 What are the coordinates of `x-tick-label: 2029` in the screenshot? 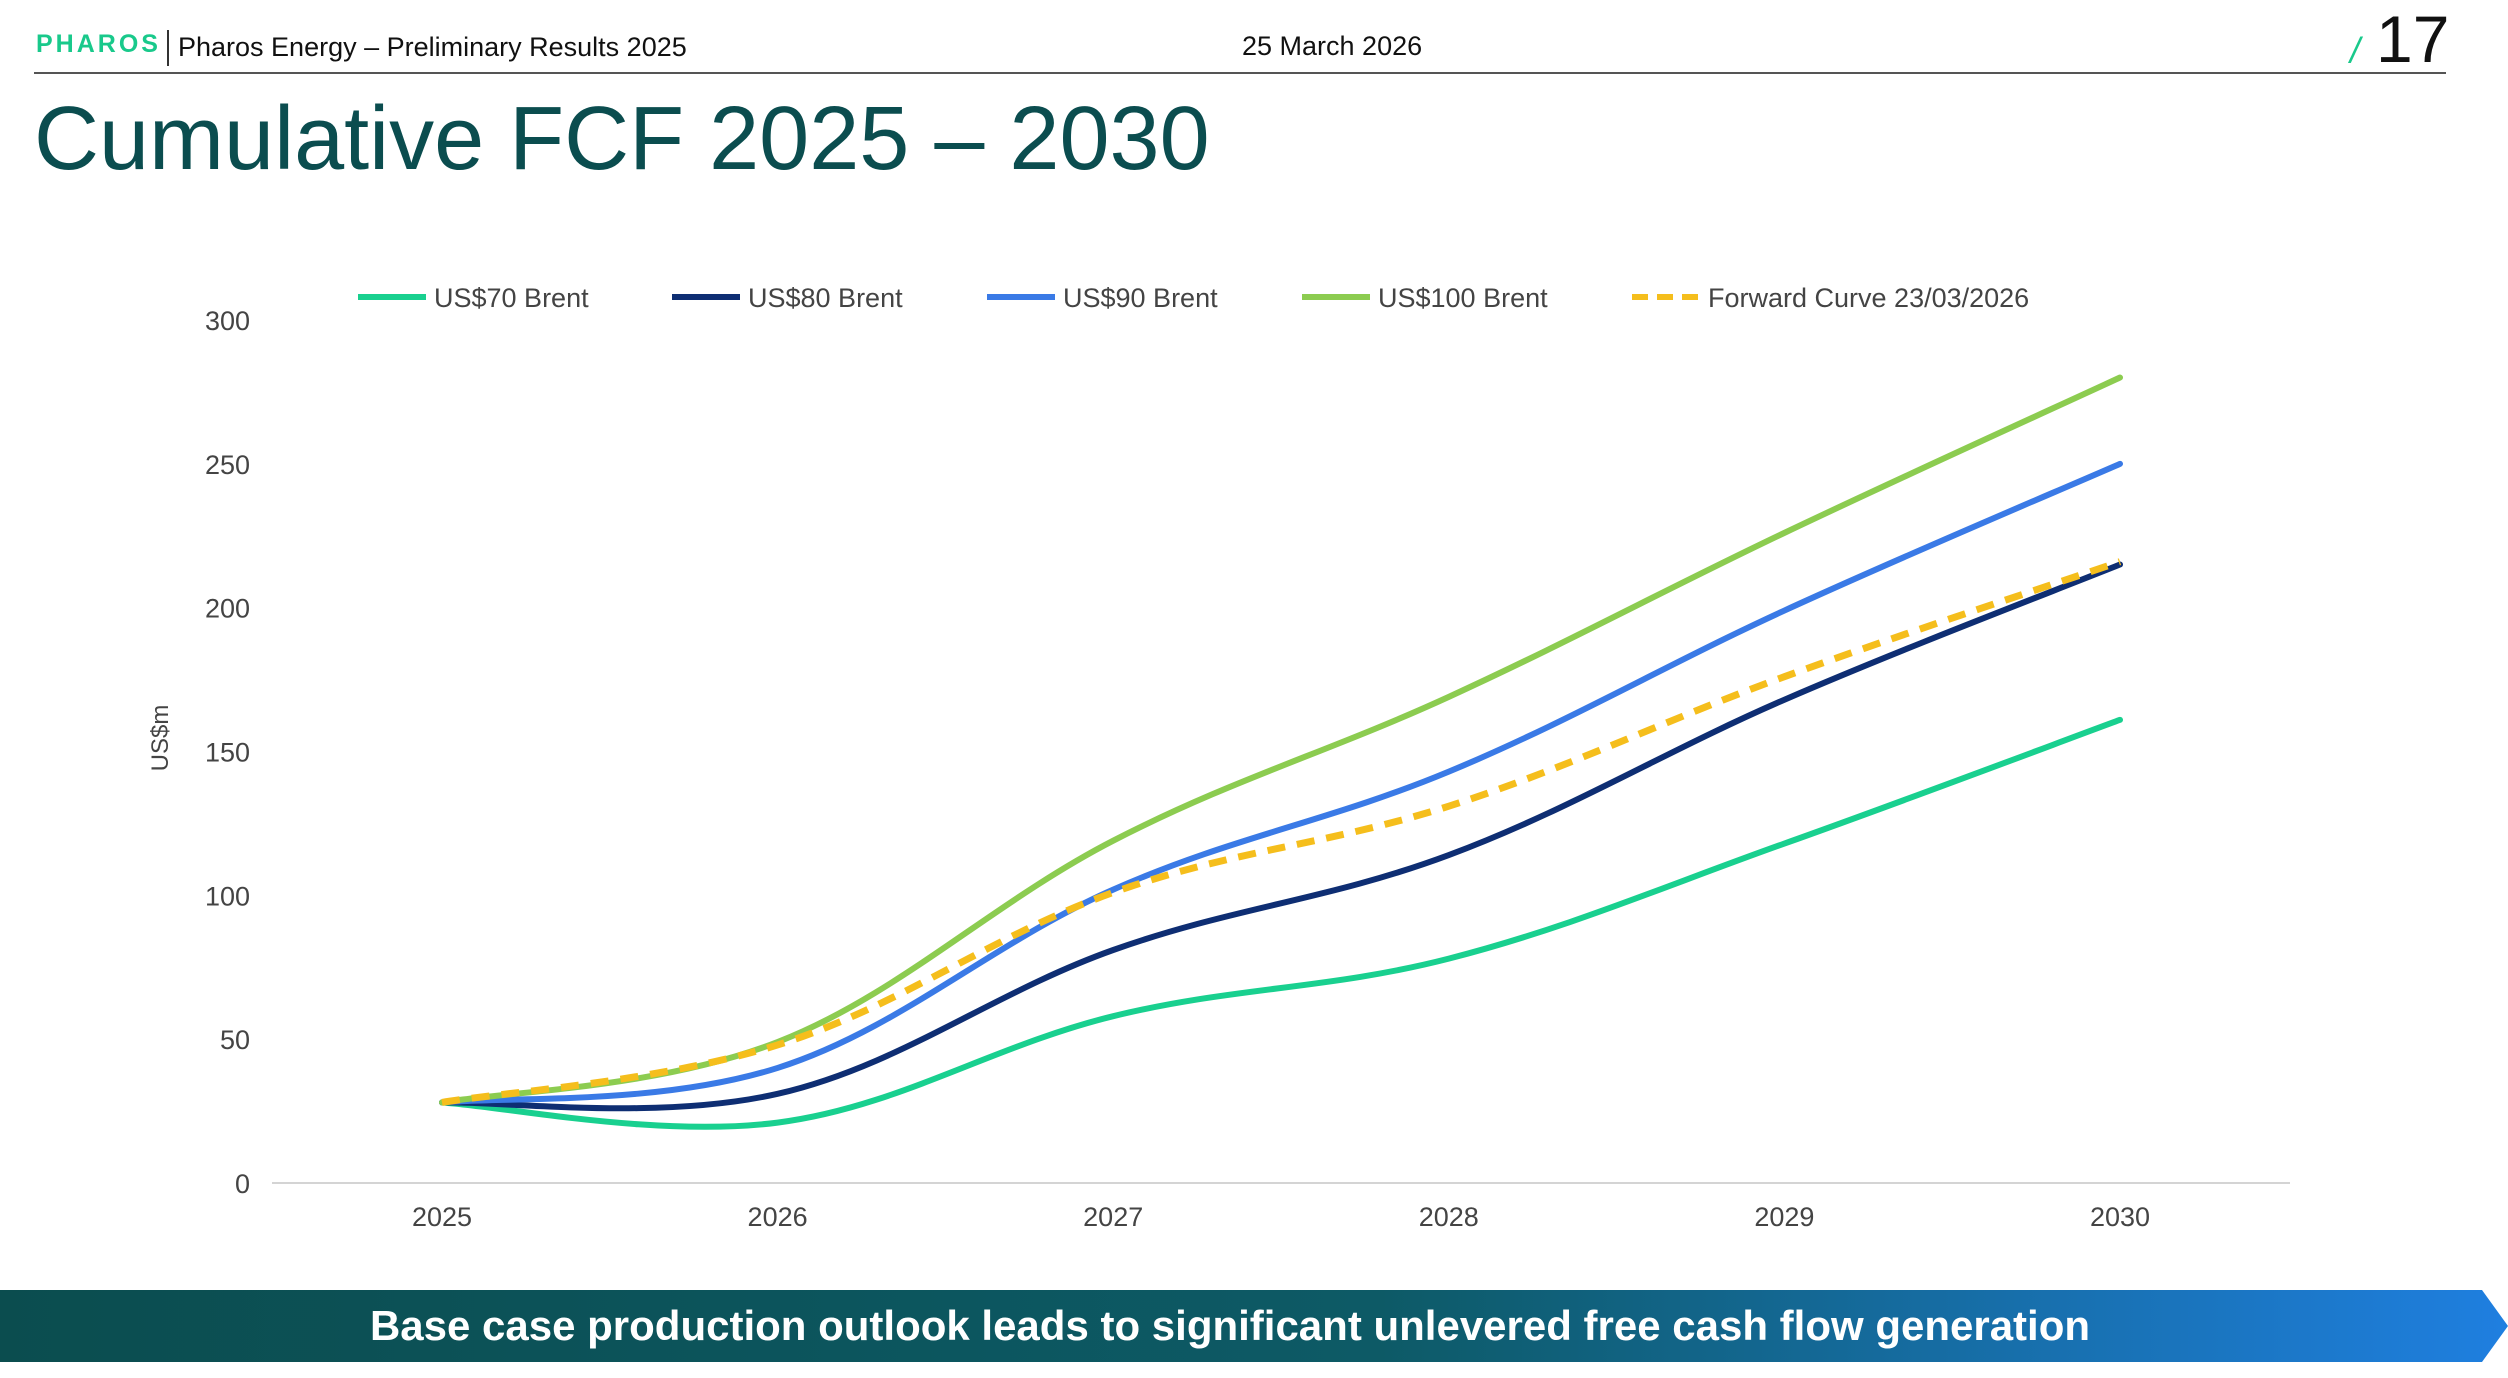 It's located at (1784, 1217).